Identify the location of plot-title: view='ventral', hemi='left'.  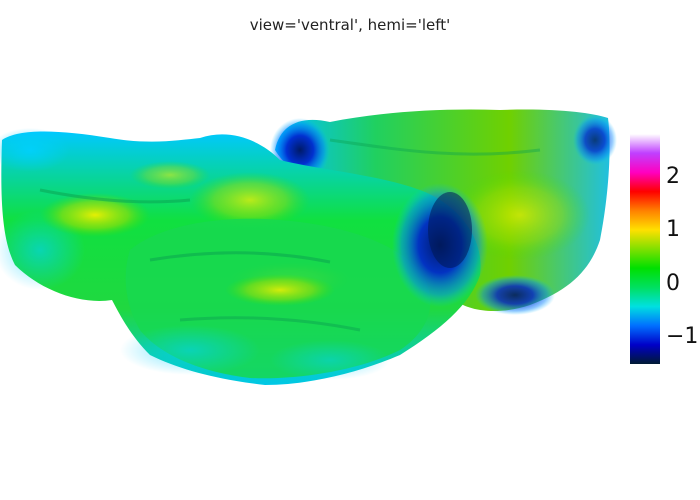
(350, 25).